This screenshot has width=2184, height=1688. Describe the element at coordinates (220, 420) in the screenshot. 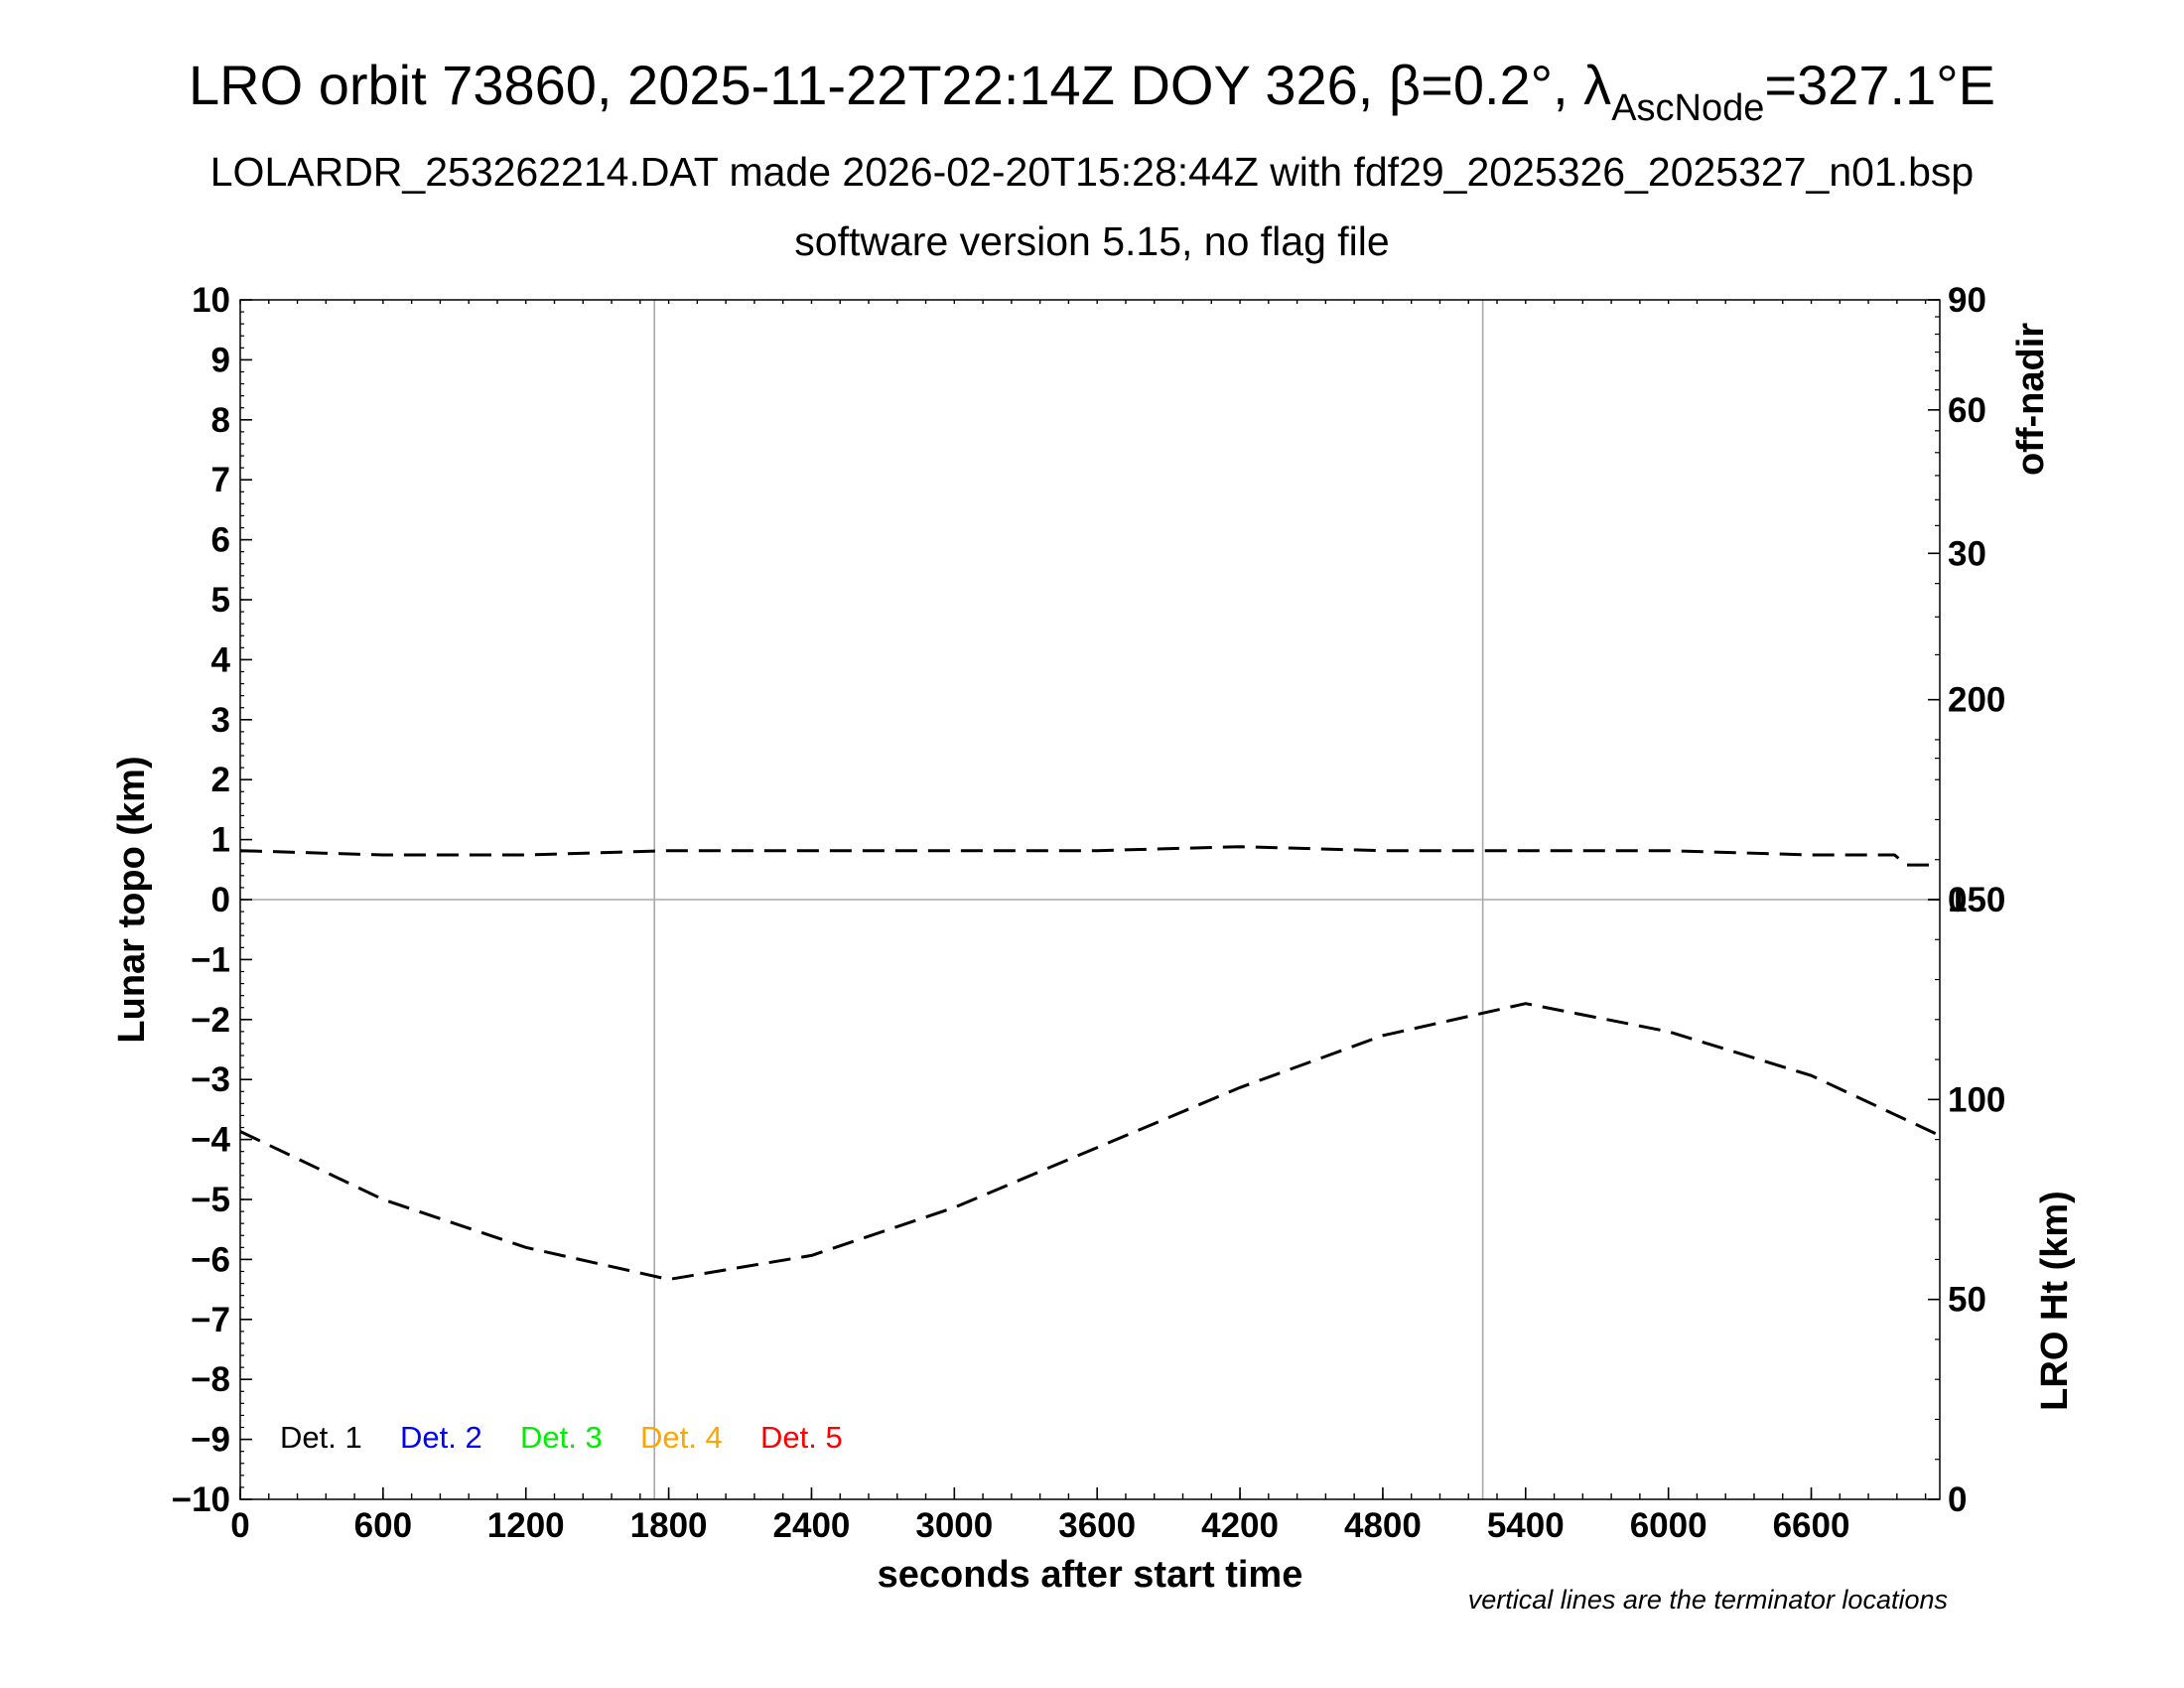

I see `y-tick-label: 8` at that location.